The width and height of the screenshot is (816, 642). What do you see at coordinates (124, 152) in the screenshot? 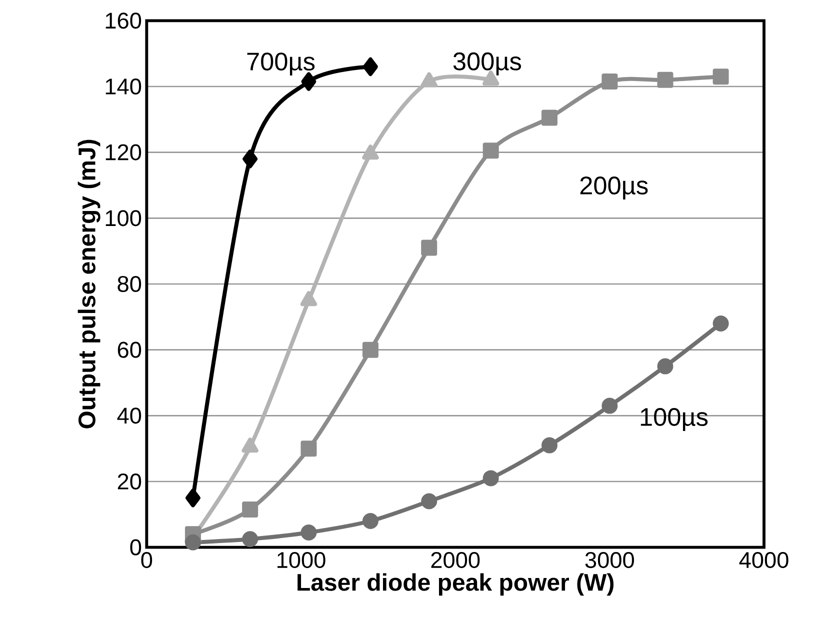
I see `y-tick-label: 120` at bounding box center [124, 152].